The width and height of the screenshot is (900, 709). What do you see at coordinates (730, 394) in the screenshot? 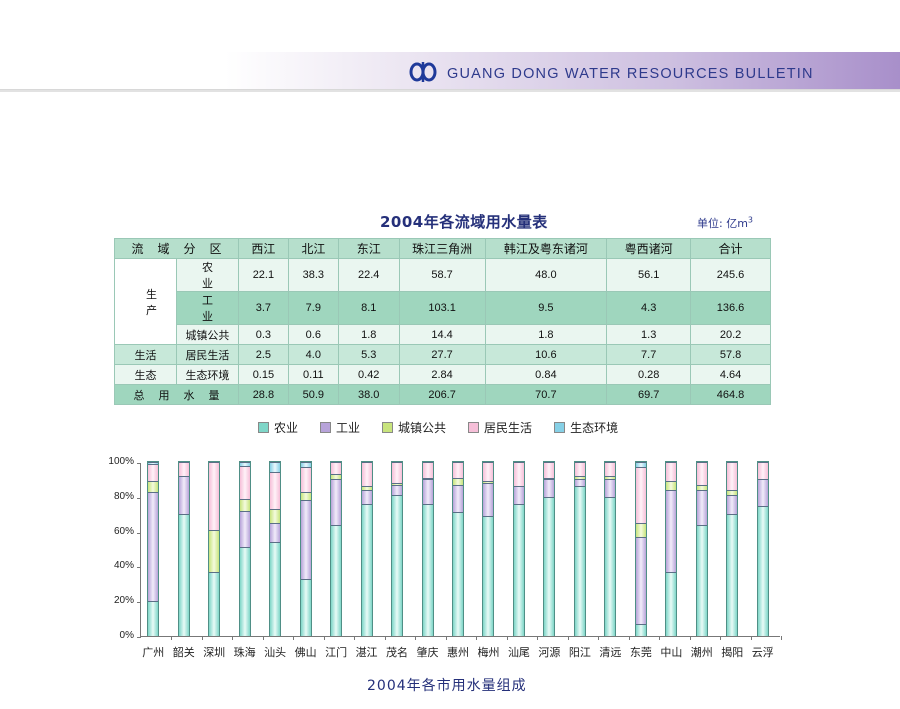
I see `cell: 464.8` at bounding box center [730, 394].